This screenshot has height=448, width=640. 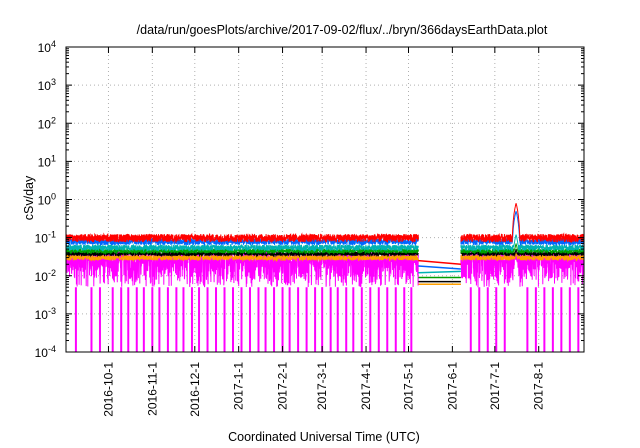 What do you see at coordinates (152, 389) in the screenshot?
I see `x-tick-label: 2016-11-1` at bounding box center [152, 389].